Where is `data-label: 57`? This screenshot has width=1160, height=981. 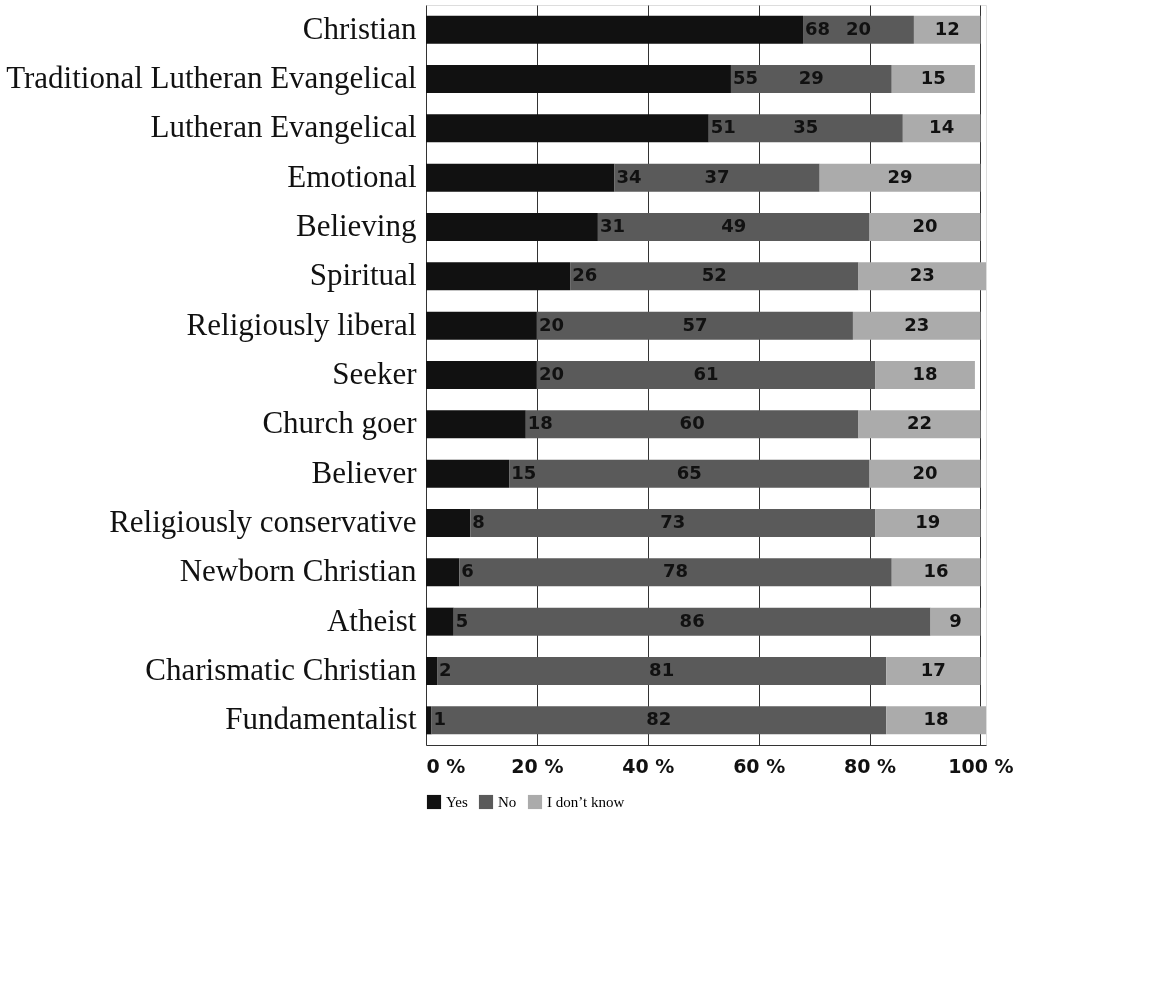
data-label: 57 is located at coordinates (695, 324).